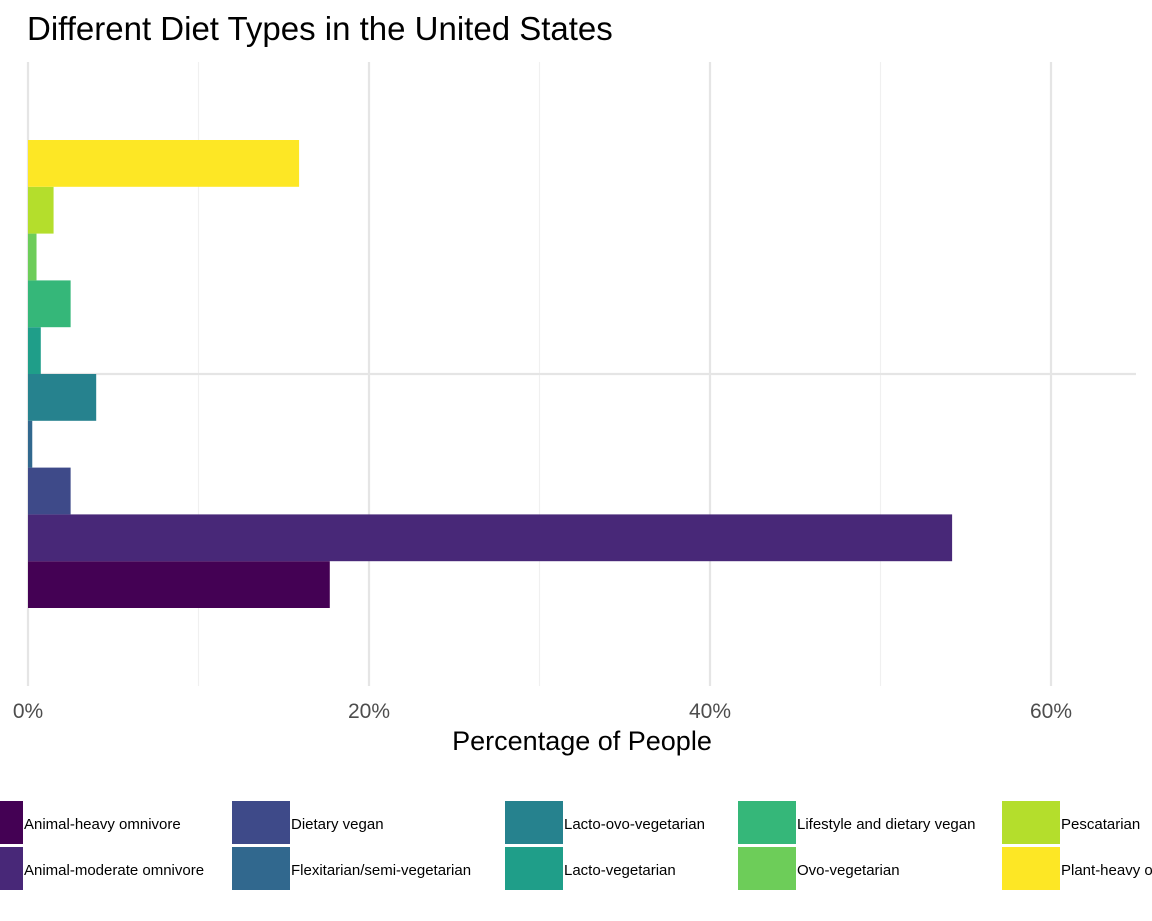  What do you see at coordinates (337, 824) in the screenshot?
I see `legend-label: Dietary vegan` at bounding box center [337, 824].